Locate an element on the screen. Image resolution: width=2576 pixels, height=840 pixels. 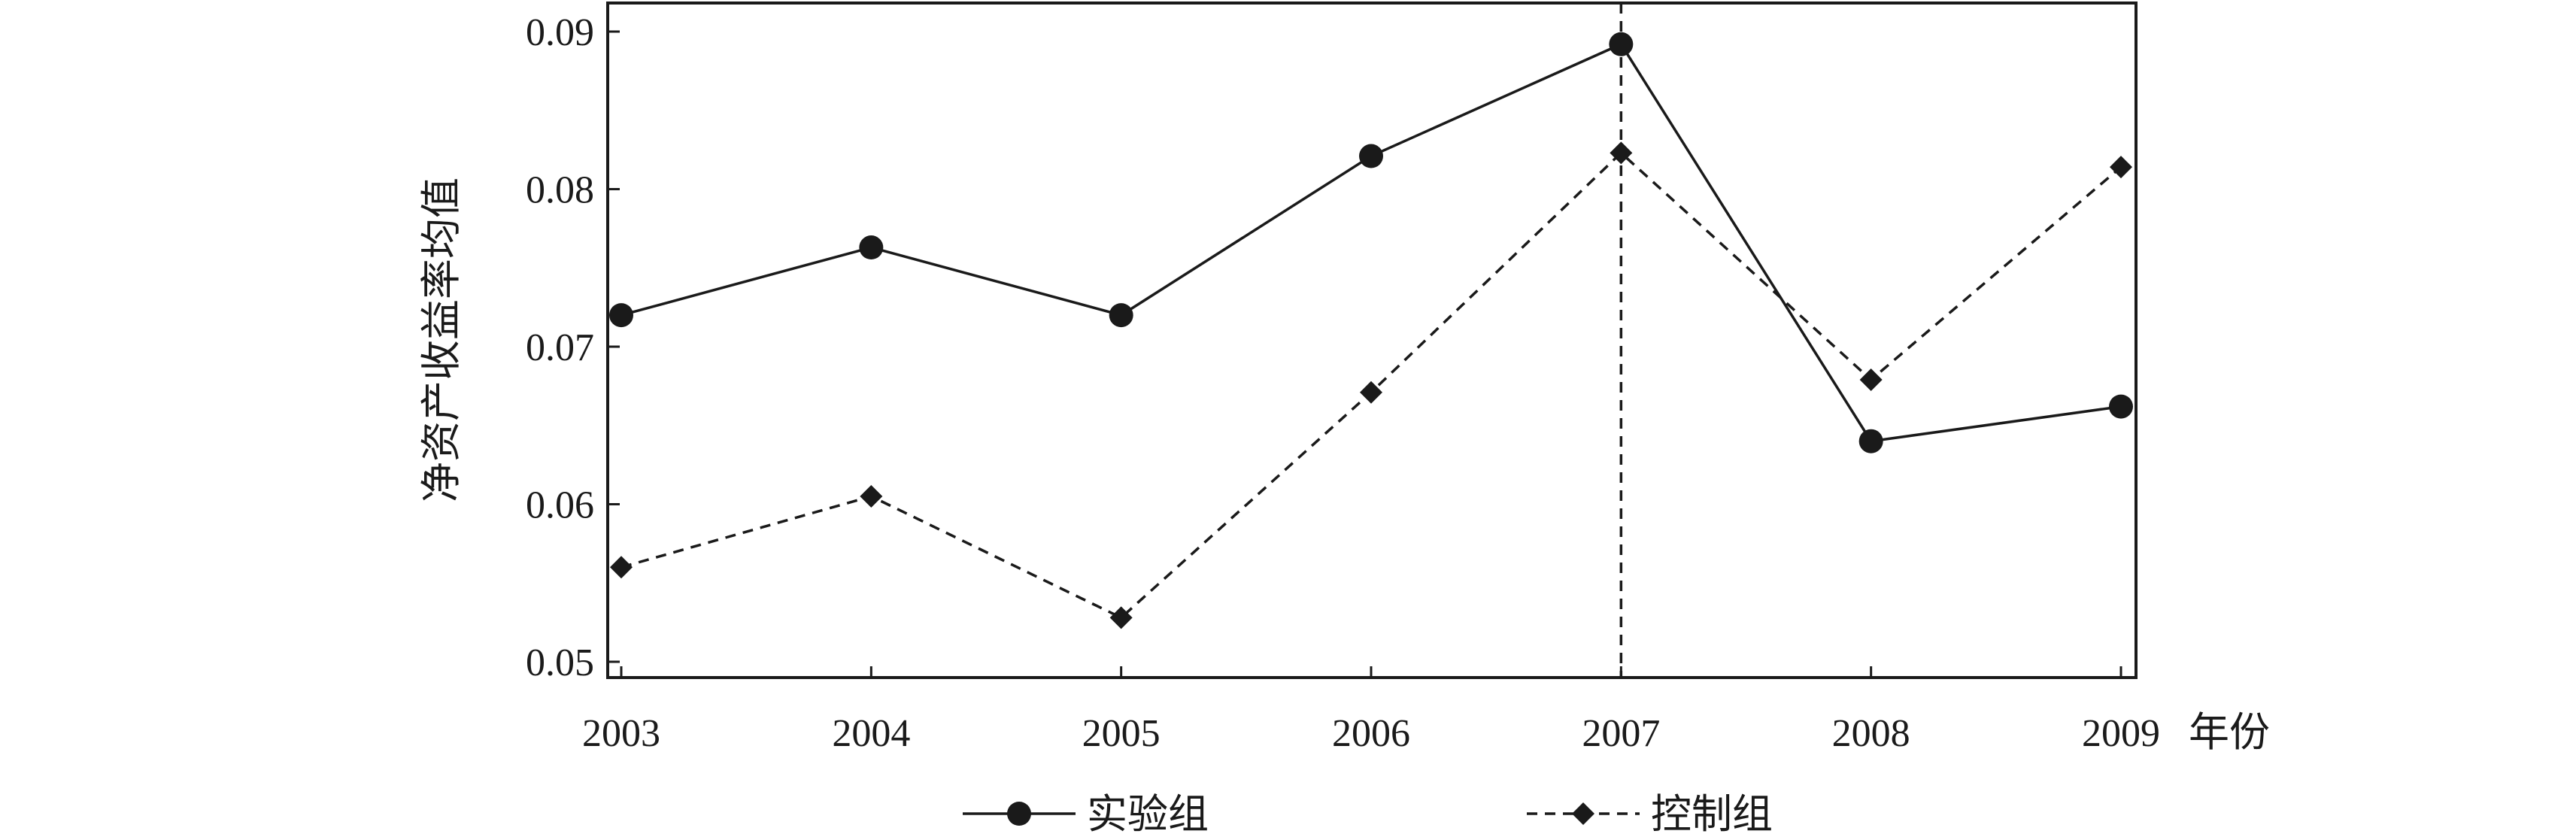
legend: 实验组 控制组 is located at coordinates (1368, 814).